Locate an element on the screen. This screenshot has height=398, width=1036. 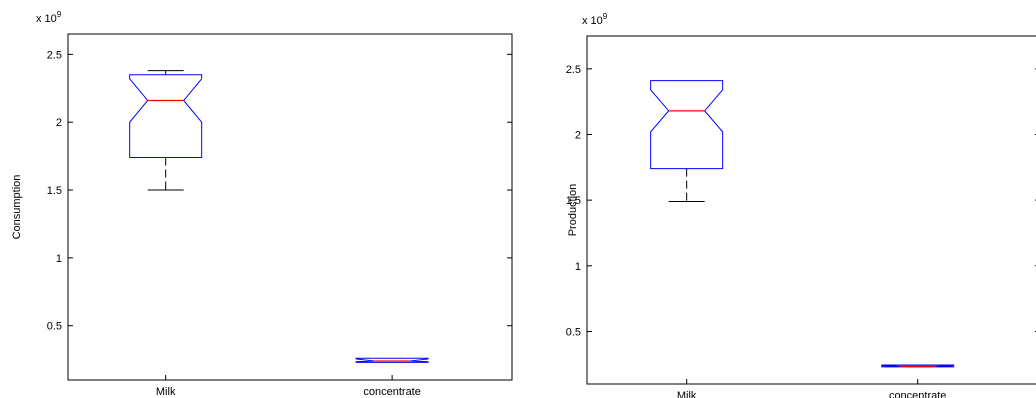
y-axis-label: Production is located at coordinates (573, 210).